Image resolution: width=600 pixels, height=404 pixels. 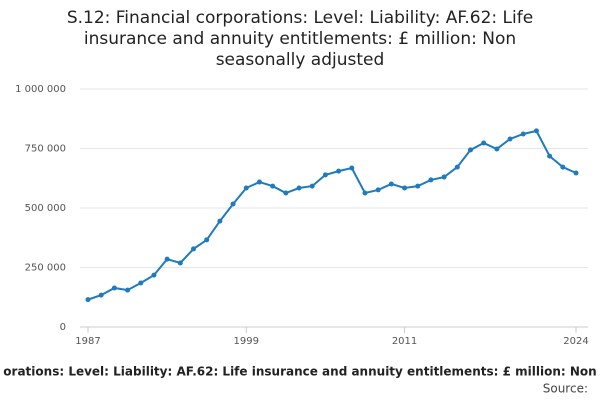 I want to click on y-tick-label: 0, so click(x=63, y=327).